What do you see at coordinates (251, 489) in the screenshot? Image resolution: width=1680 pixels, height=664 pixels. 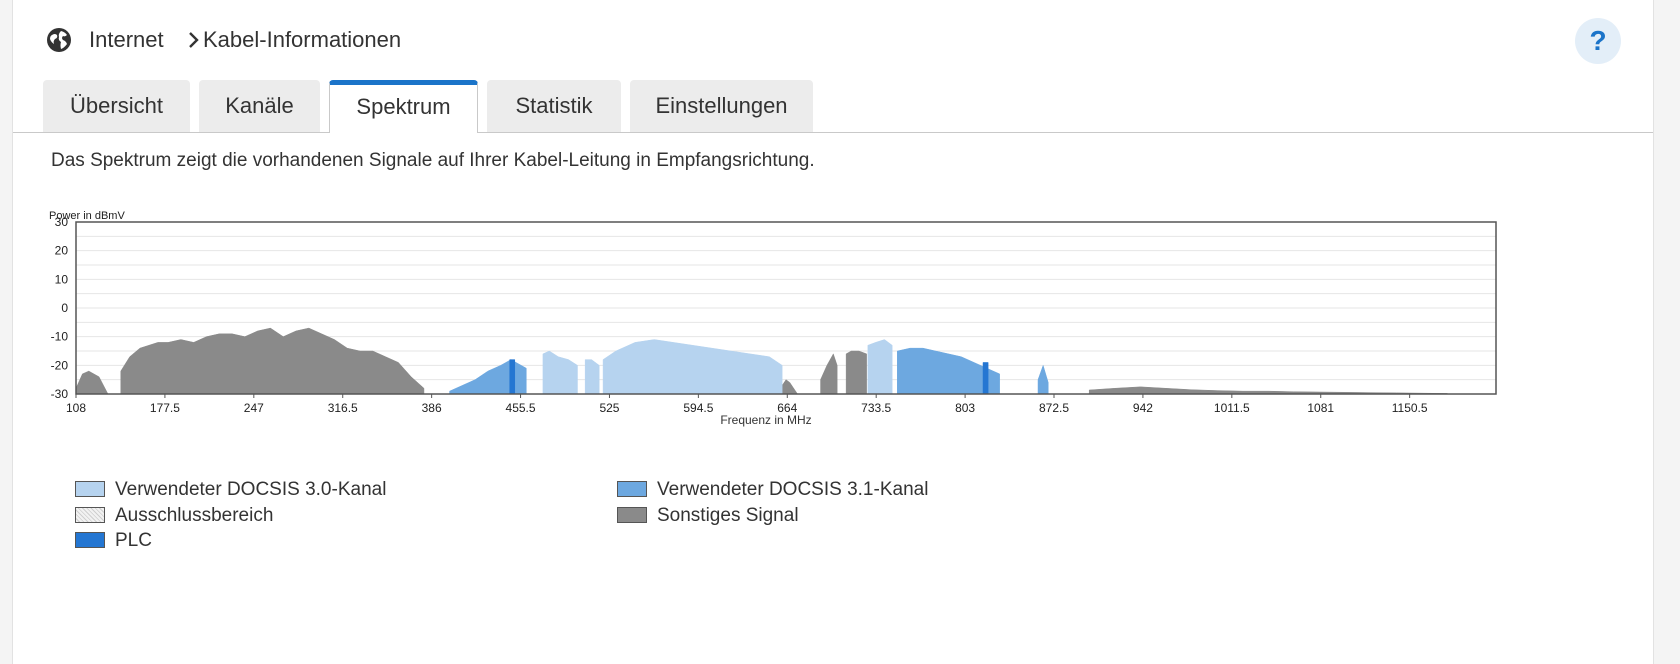 I see `legend-label: Verwendeter DOCSIS 3.0-Kanal` at bounding box center [251, 489].